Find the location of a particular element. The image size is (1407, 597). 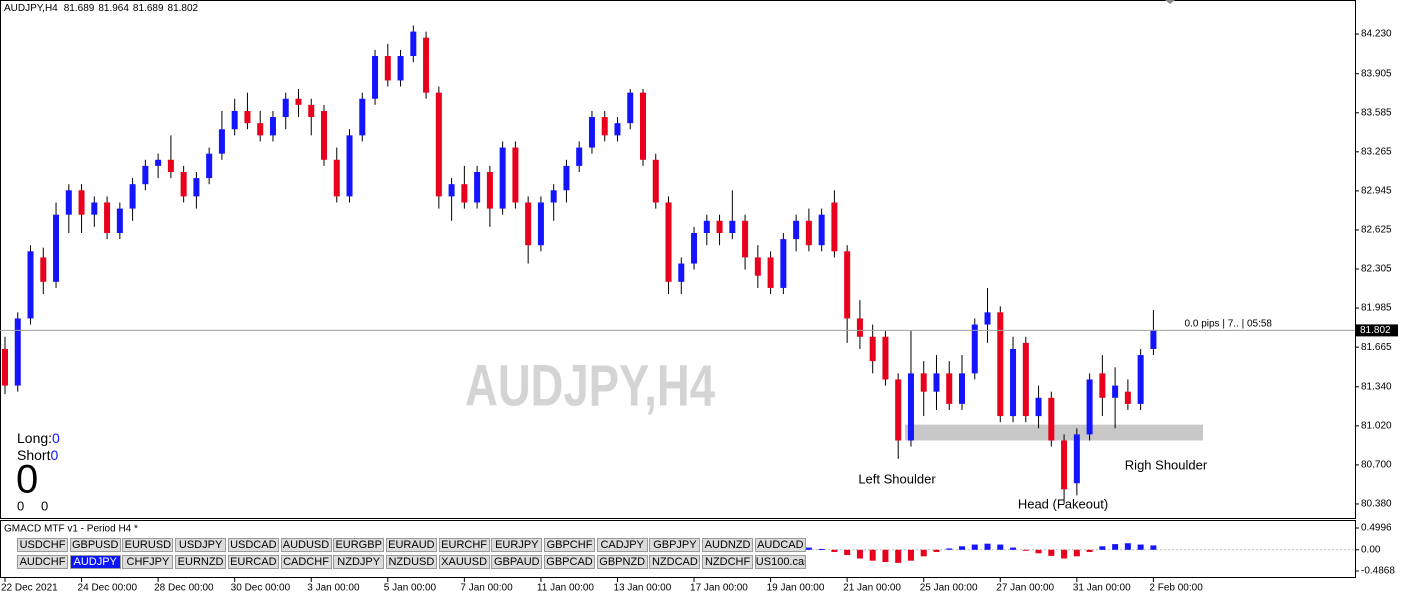

symbol-button: CADJPY is located at coordinates (622, 545).